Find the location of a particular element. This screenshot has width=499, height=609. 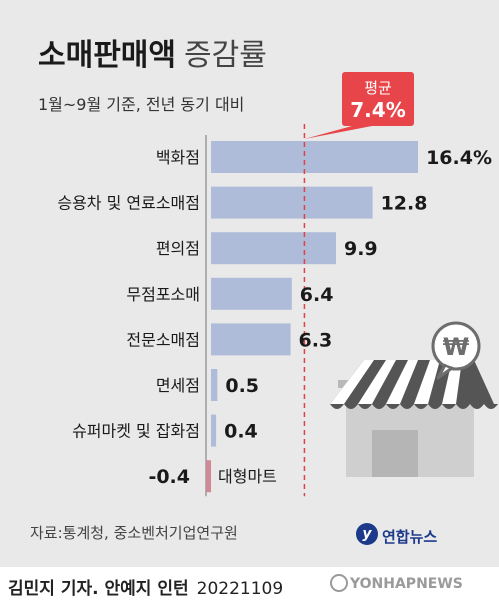

category-label: 승용차 및 연료소매점 is located at coordinates (128, 203).